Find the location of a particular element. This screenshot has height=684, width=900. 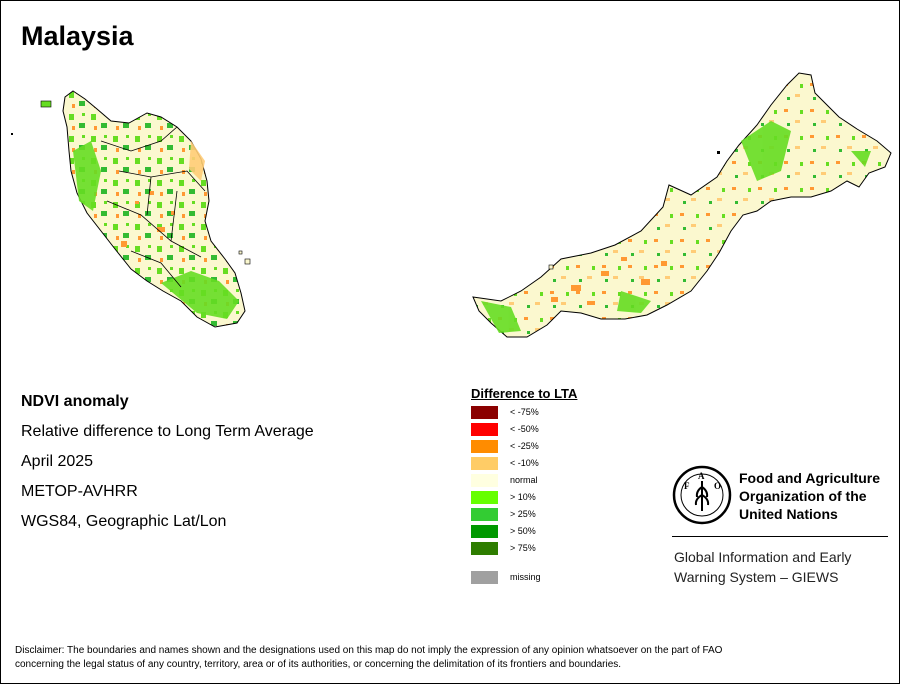

legend-item: > 25% is located at coordinates (524, 515).